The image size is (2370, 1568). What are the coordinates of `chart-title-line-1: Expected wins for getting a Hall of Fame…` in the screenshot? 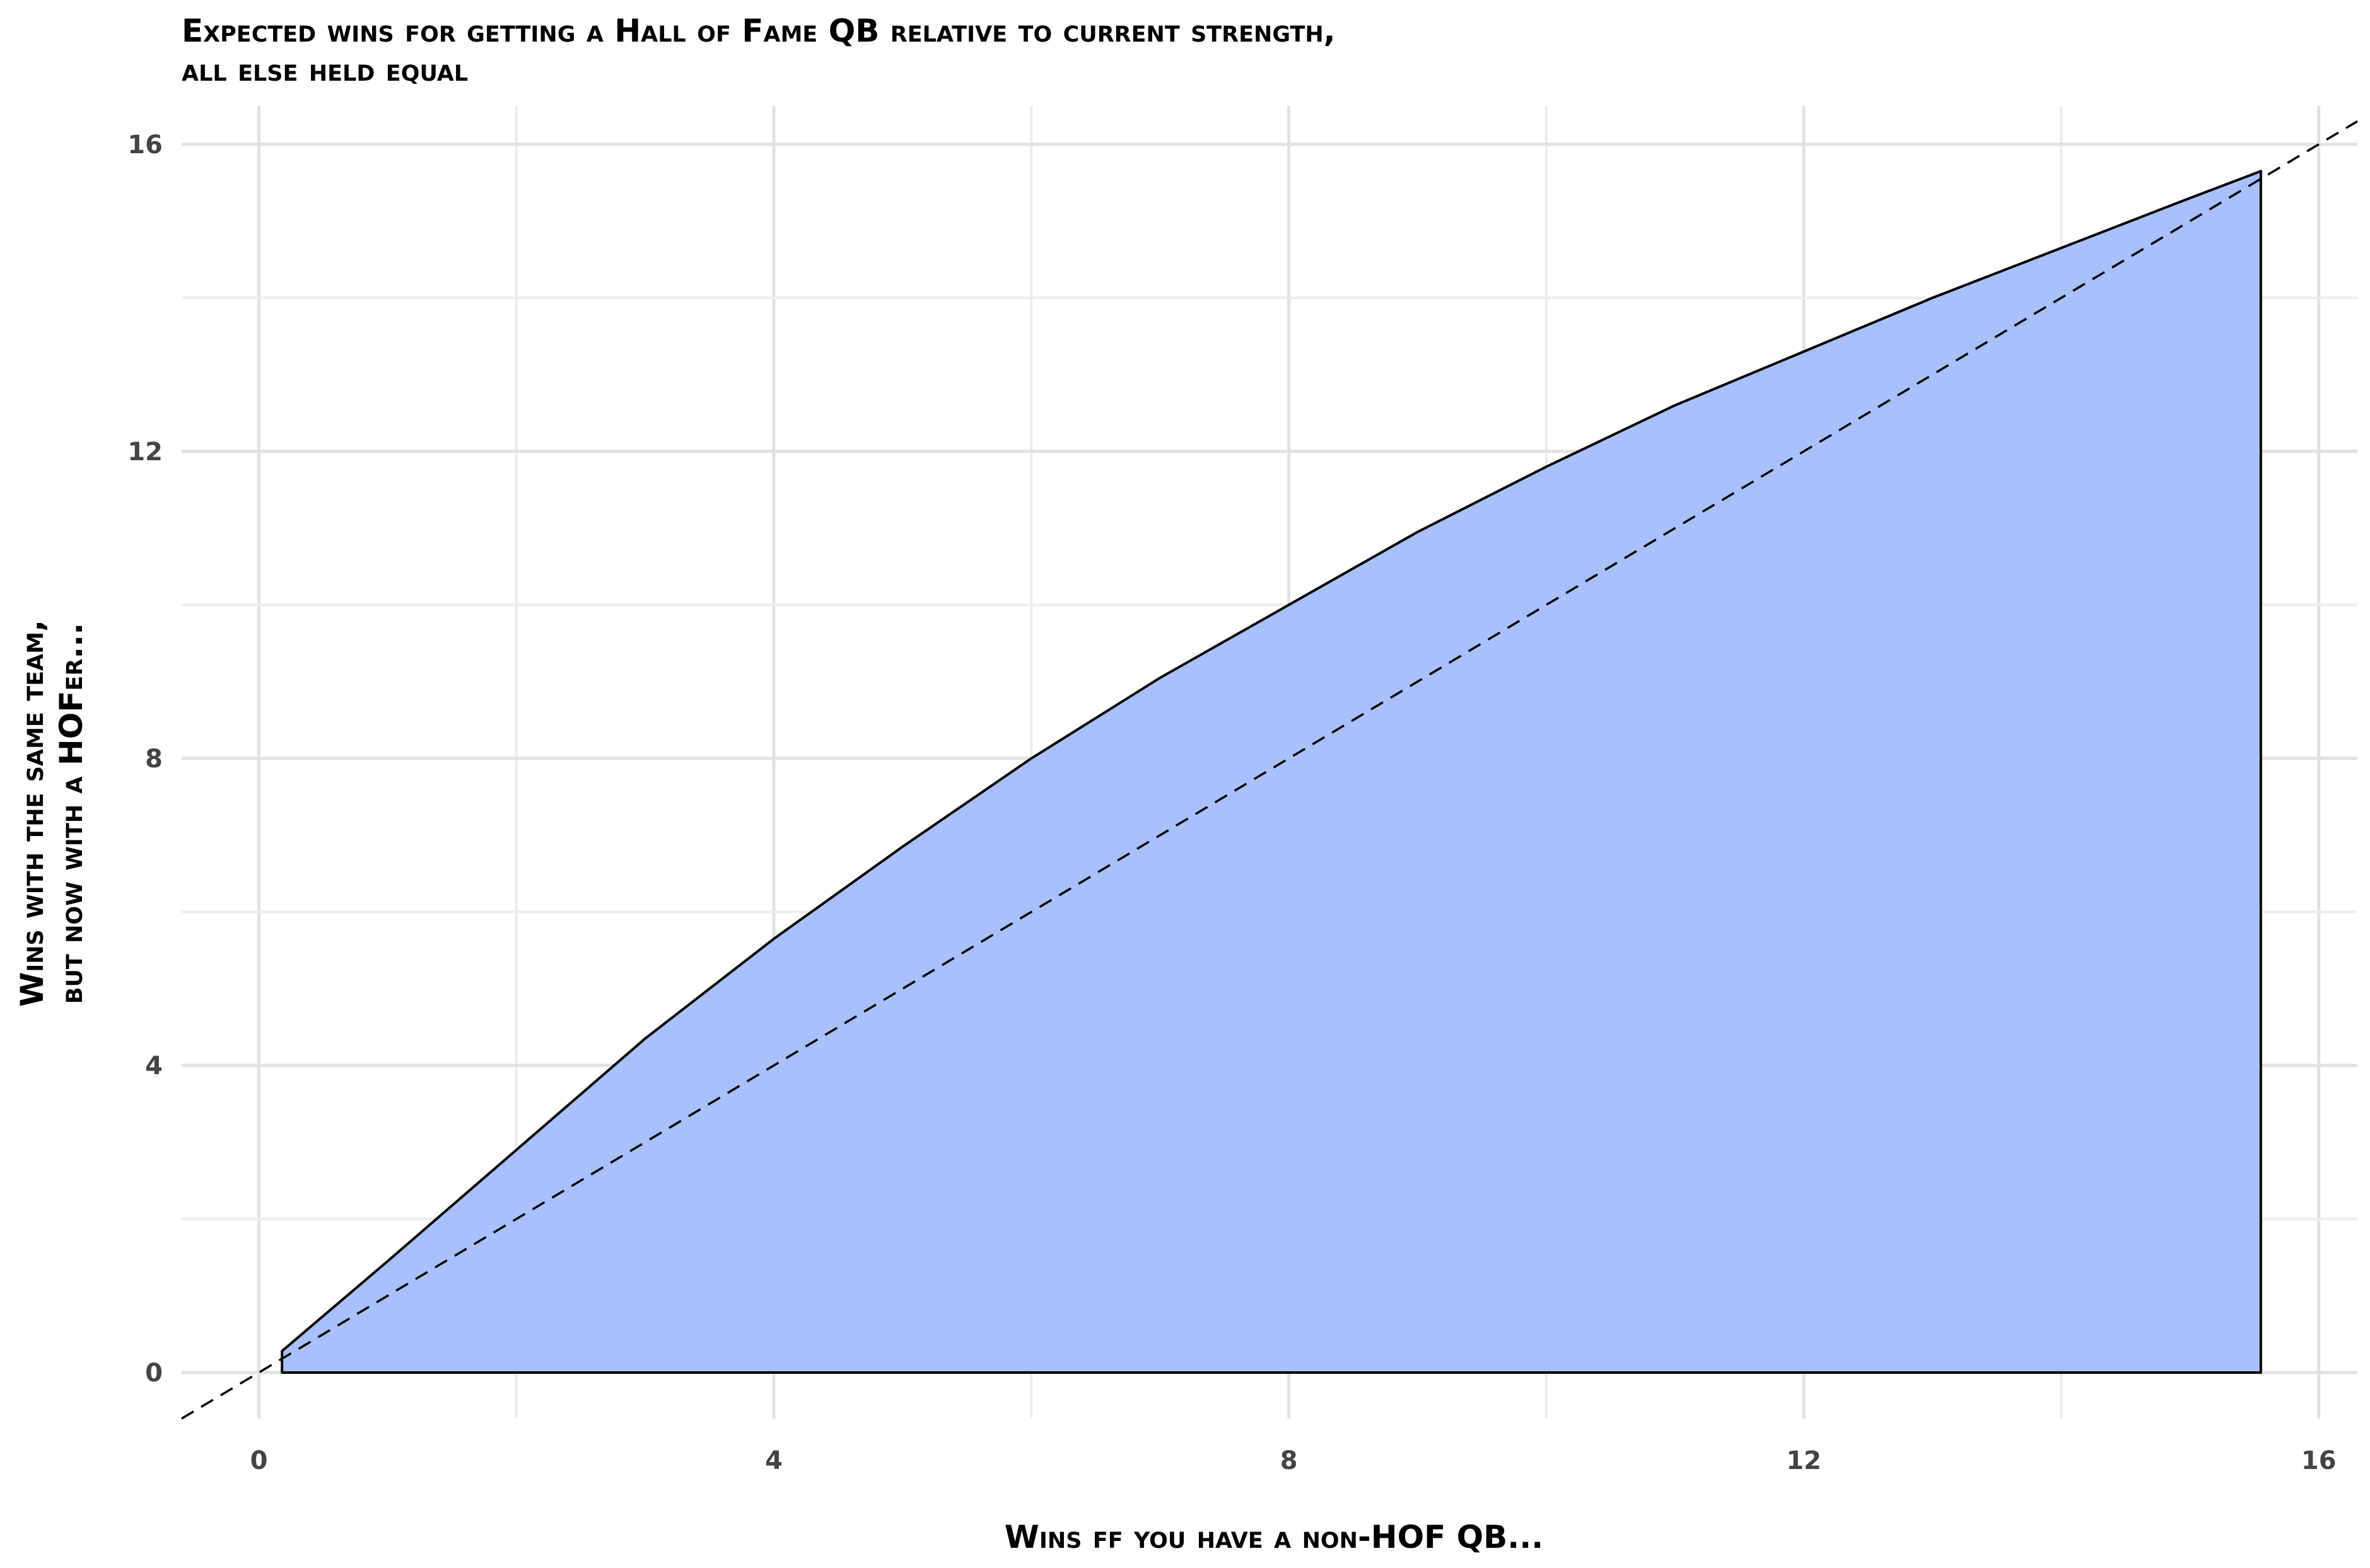 It's located at (759, 31).